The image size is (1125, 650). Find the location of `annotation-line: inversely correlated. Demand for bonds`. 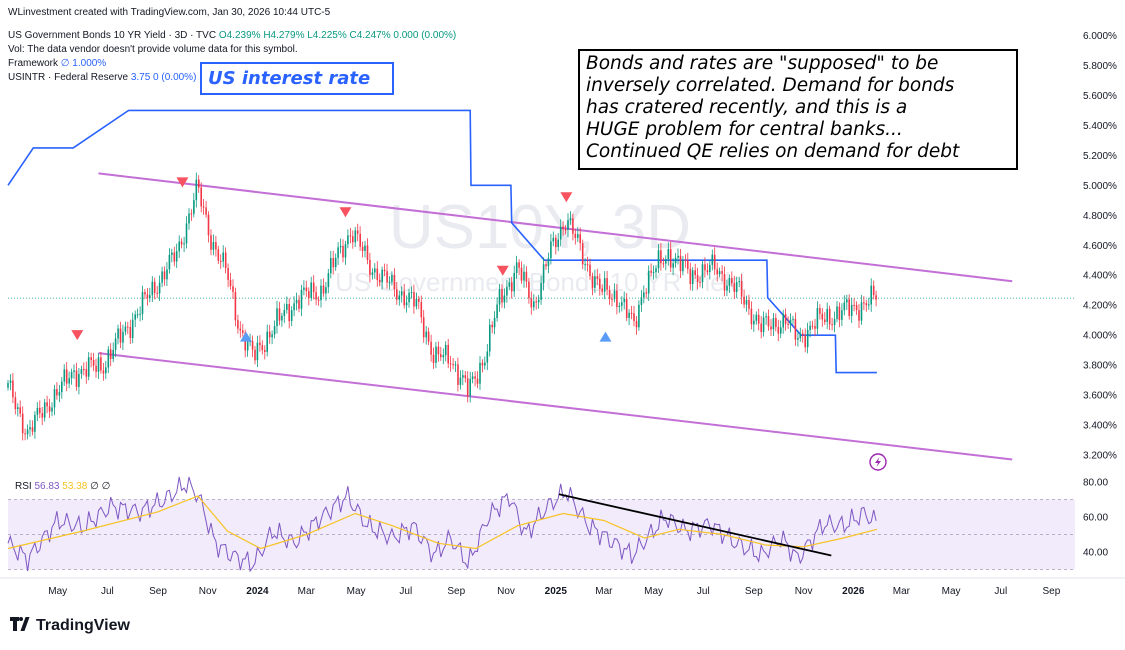

annotation-line: inversely correlated. Demand for bonds is located at coordinates (770, 85).